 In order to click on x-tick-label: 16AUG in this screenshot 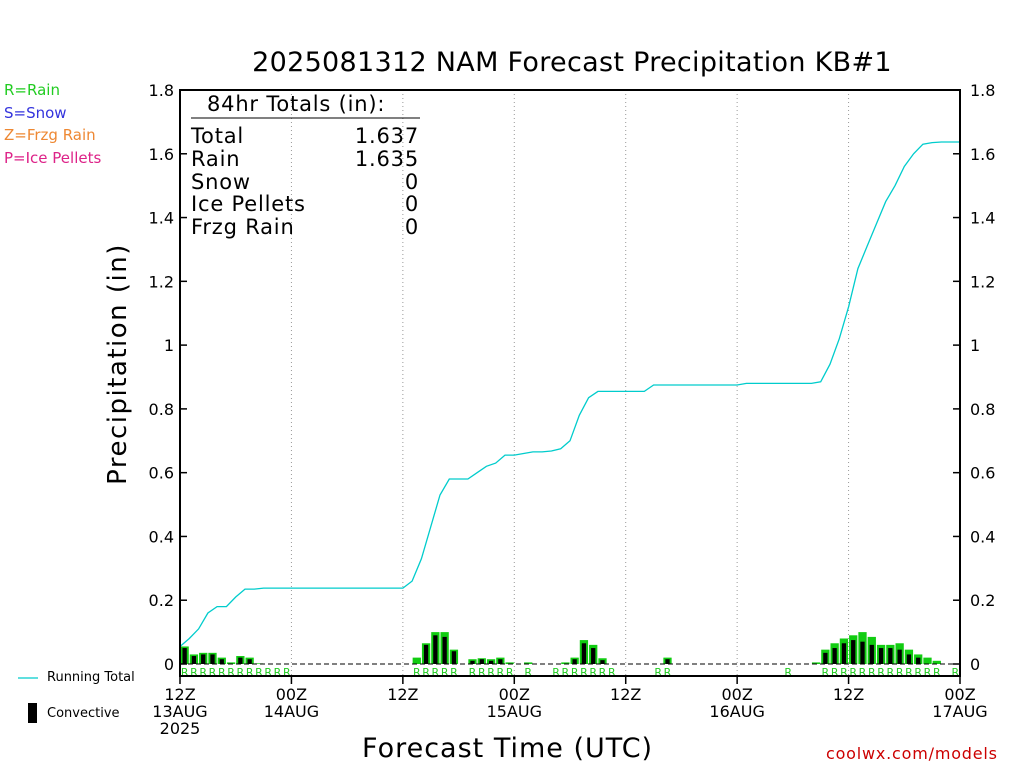, I will do `click(736, 711)`.